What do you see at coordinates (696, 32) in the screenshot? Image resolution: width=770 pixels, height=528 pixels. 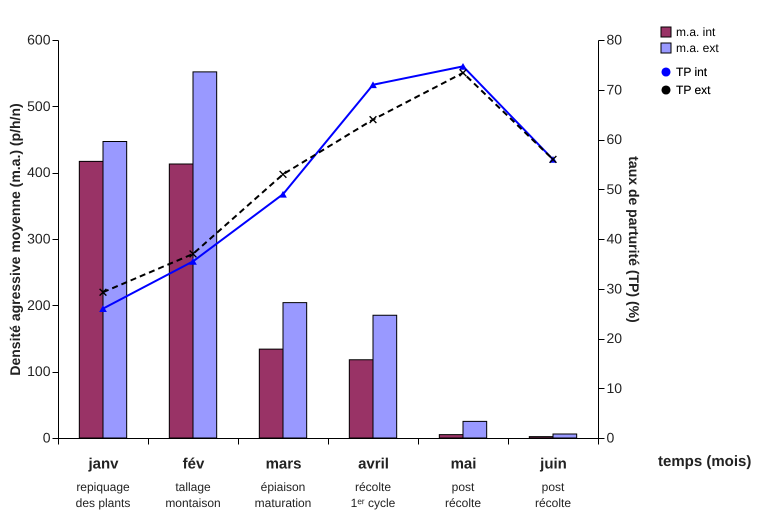 I see `legend-label: m.a. int` at bounding box center [696, 32].